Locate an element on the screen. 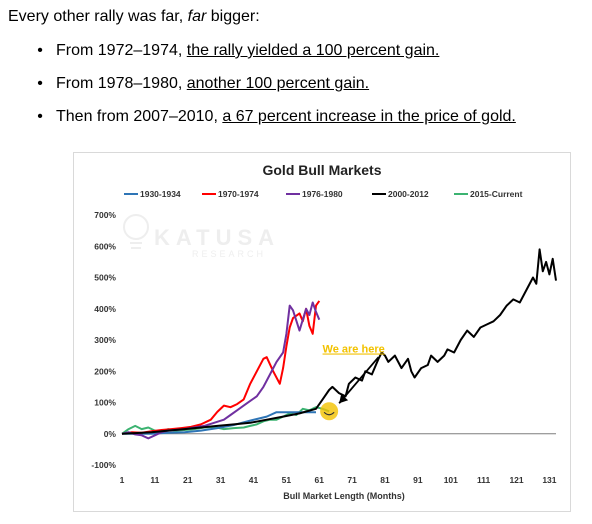 This screenshot has height=524, width=592. katusa-watermark: KATUSA RESEARCH is located at coordinates (201, 236).